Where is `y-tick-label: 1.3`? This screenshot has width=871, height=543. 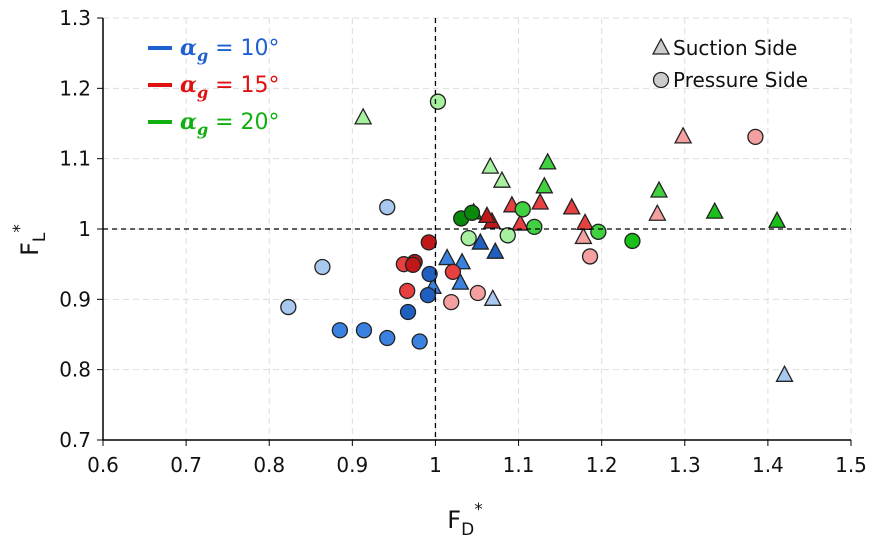 y-tick-label: 1.3 is located at coordinates (75, 18).